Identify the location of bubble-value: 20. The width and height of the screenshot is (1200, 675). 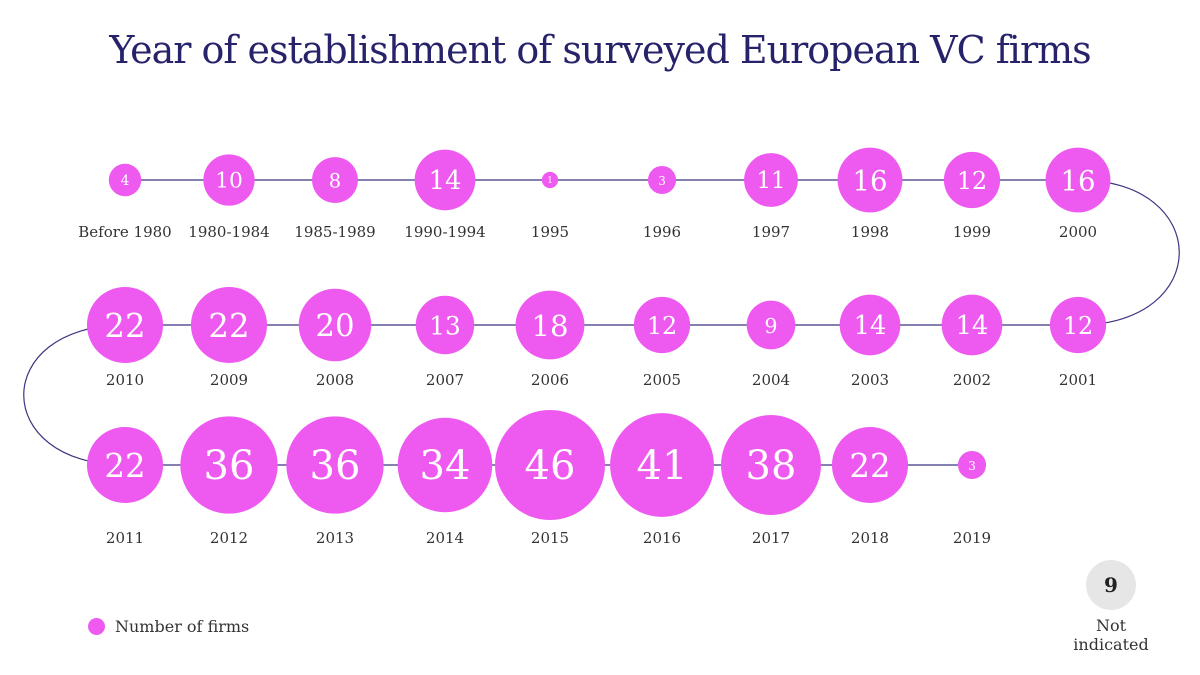
(334, 326).